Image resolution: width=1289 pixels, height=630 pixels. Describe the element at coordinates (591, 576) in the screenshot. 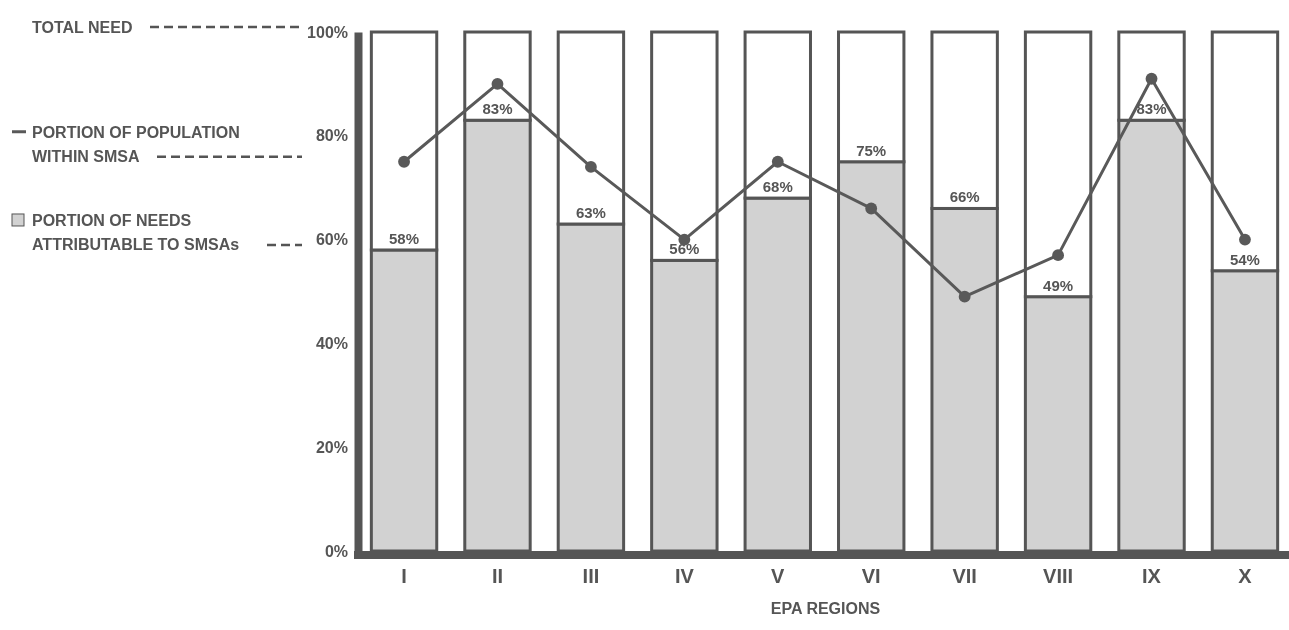

I see `x-tick-label: III` at that location.